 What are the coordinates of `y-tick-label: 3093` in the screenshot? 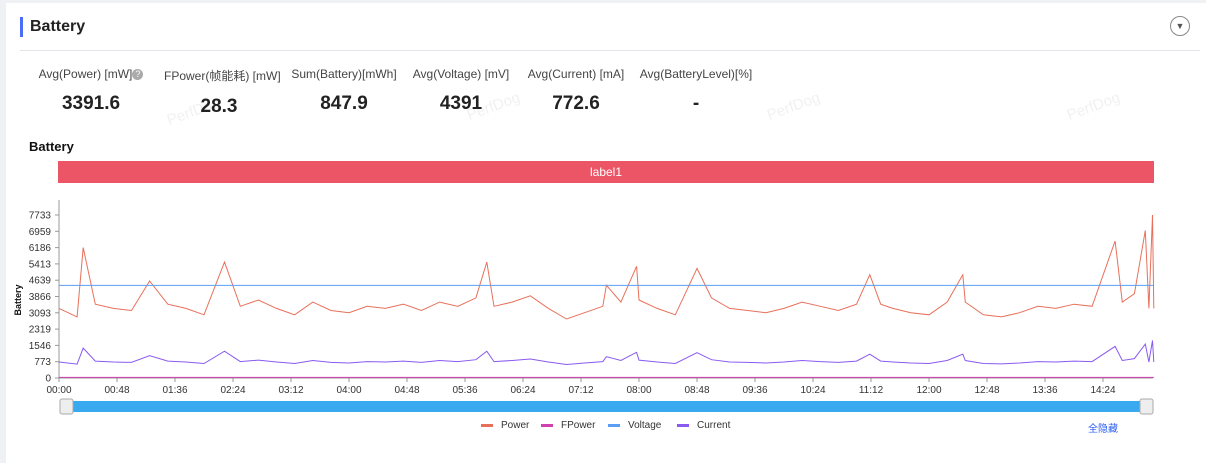 It's located at (40, 313).